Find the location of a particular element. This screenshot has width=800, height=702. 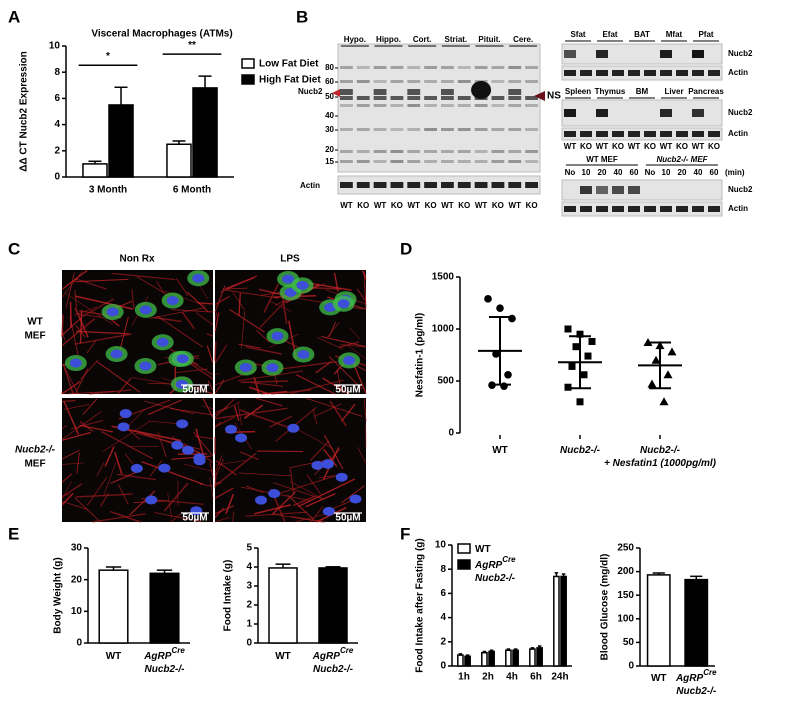

tissue-label: Hypo. is located at coordinates (355, 39).